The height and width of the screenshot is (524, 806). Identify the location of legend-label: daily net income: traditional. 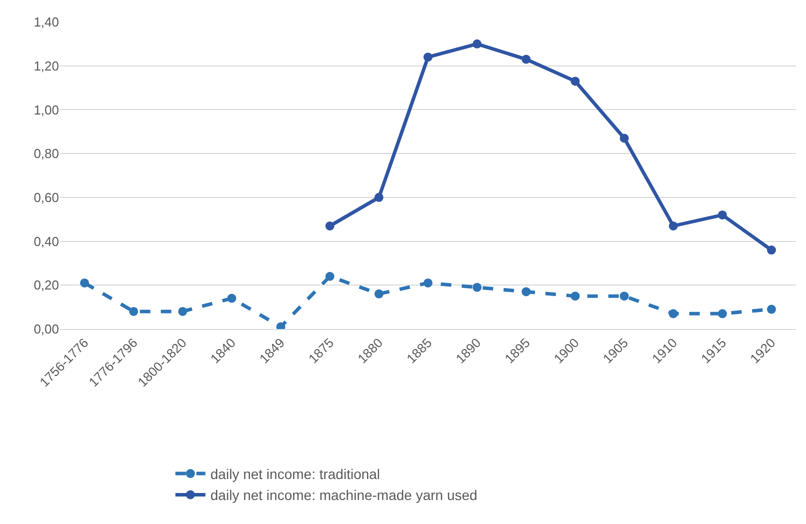
(295, 474).